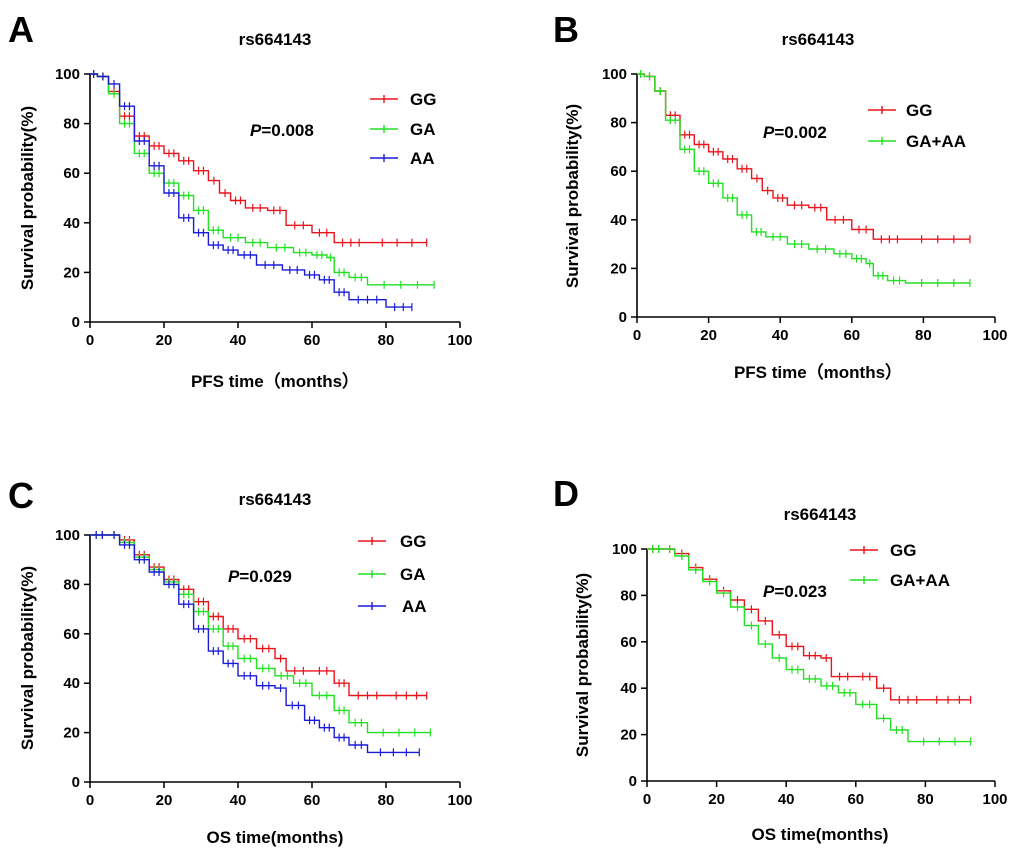  I want to click on legend-item-aa-a: AA, so click(402, 158).